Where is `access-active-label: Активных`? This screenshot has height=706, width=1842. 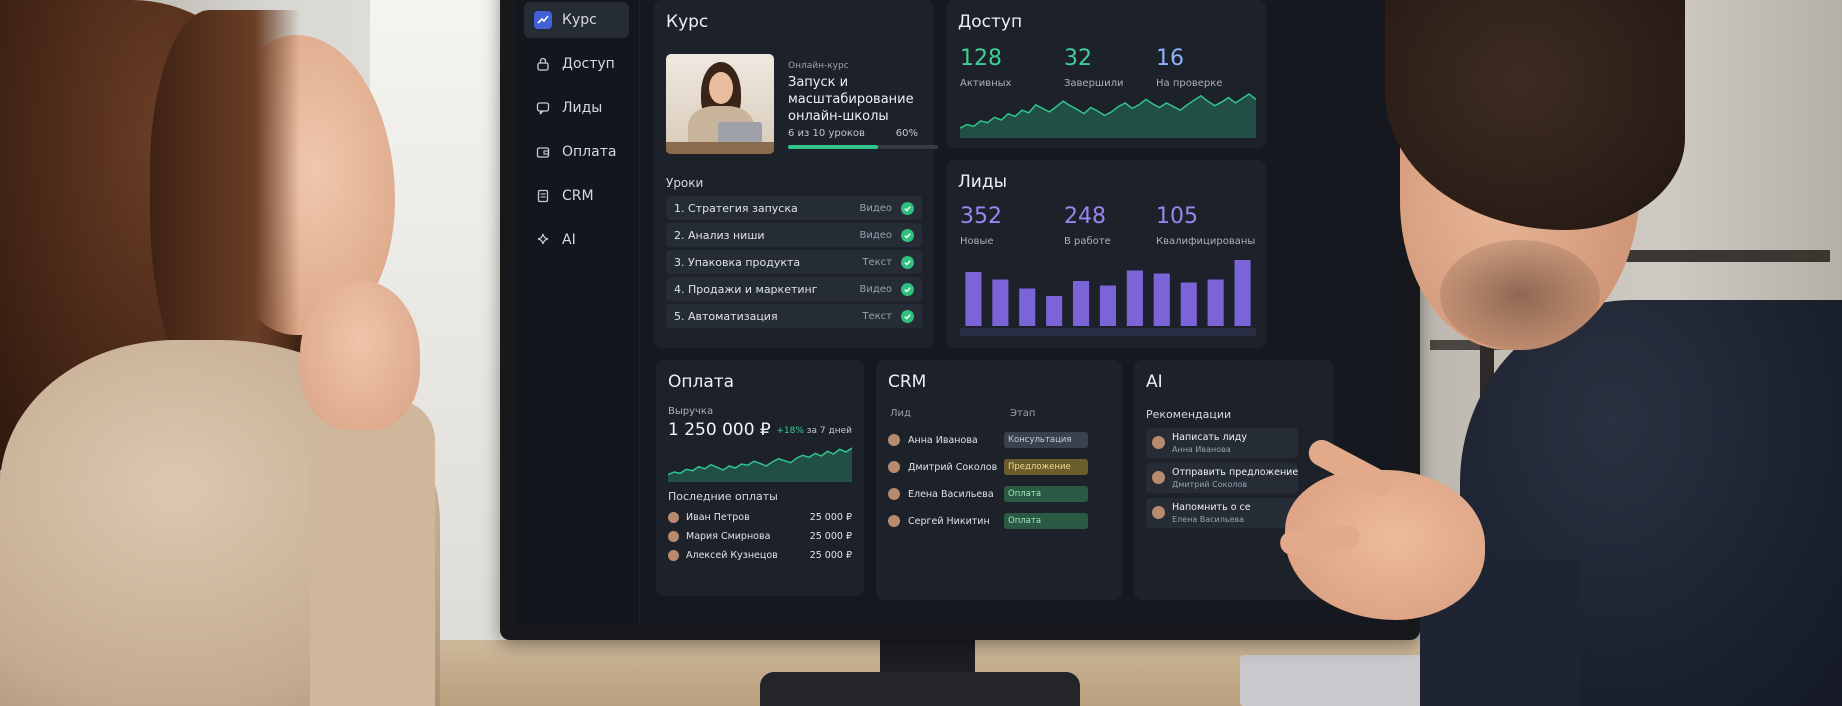
access-active-label: Активных is located at coordinates (986, 83).